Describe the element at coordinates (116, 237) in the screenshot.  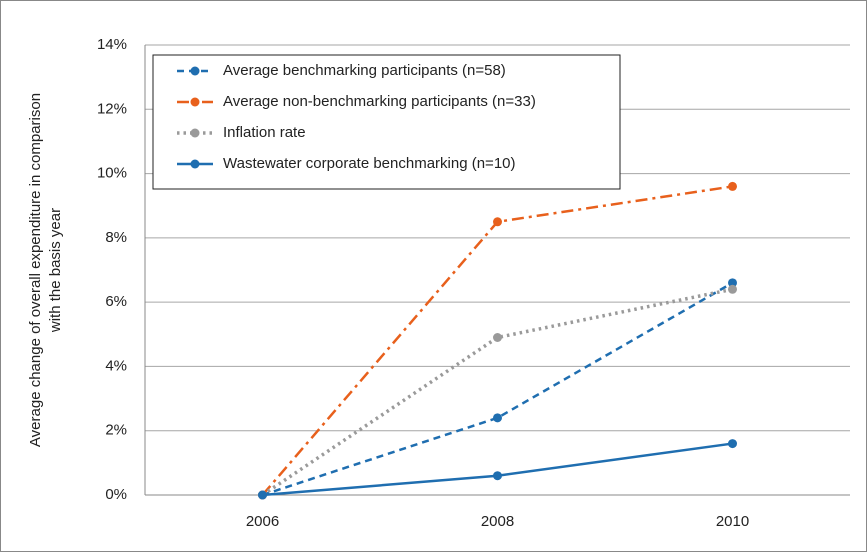
I see `y-tick-label: 8%` at that location.